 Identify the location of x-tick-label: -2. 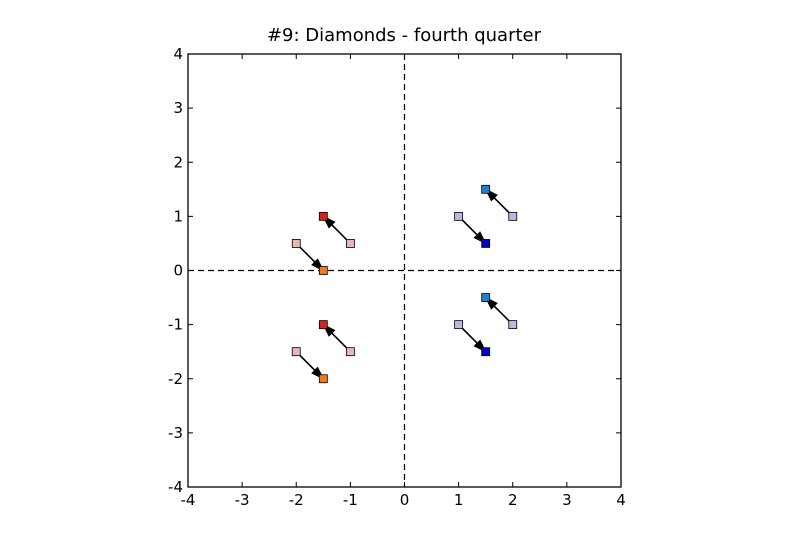
(296, 500).